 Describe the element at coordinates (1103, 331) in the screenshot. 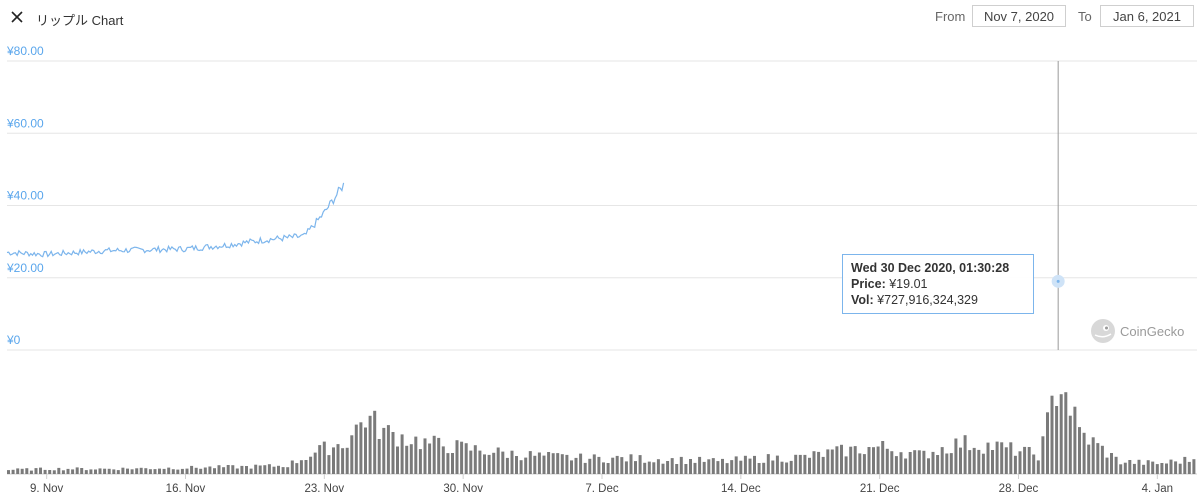

I see `gecko-logo-icon` at that location.